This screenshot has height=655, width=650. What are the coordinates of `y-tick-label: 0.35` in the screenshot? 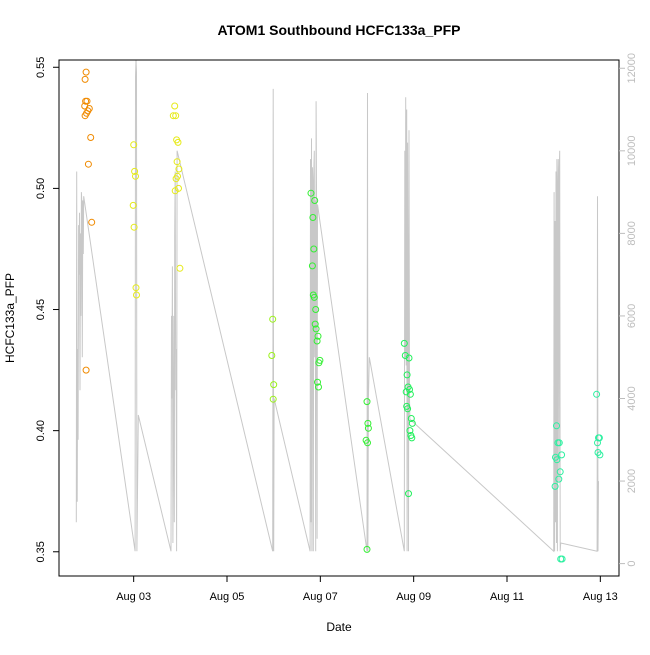 It's located at (41, 551).